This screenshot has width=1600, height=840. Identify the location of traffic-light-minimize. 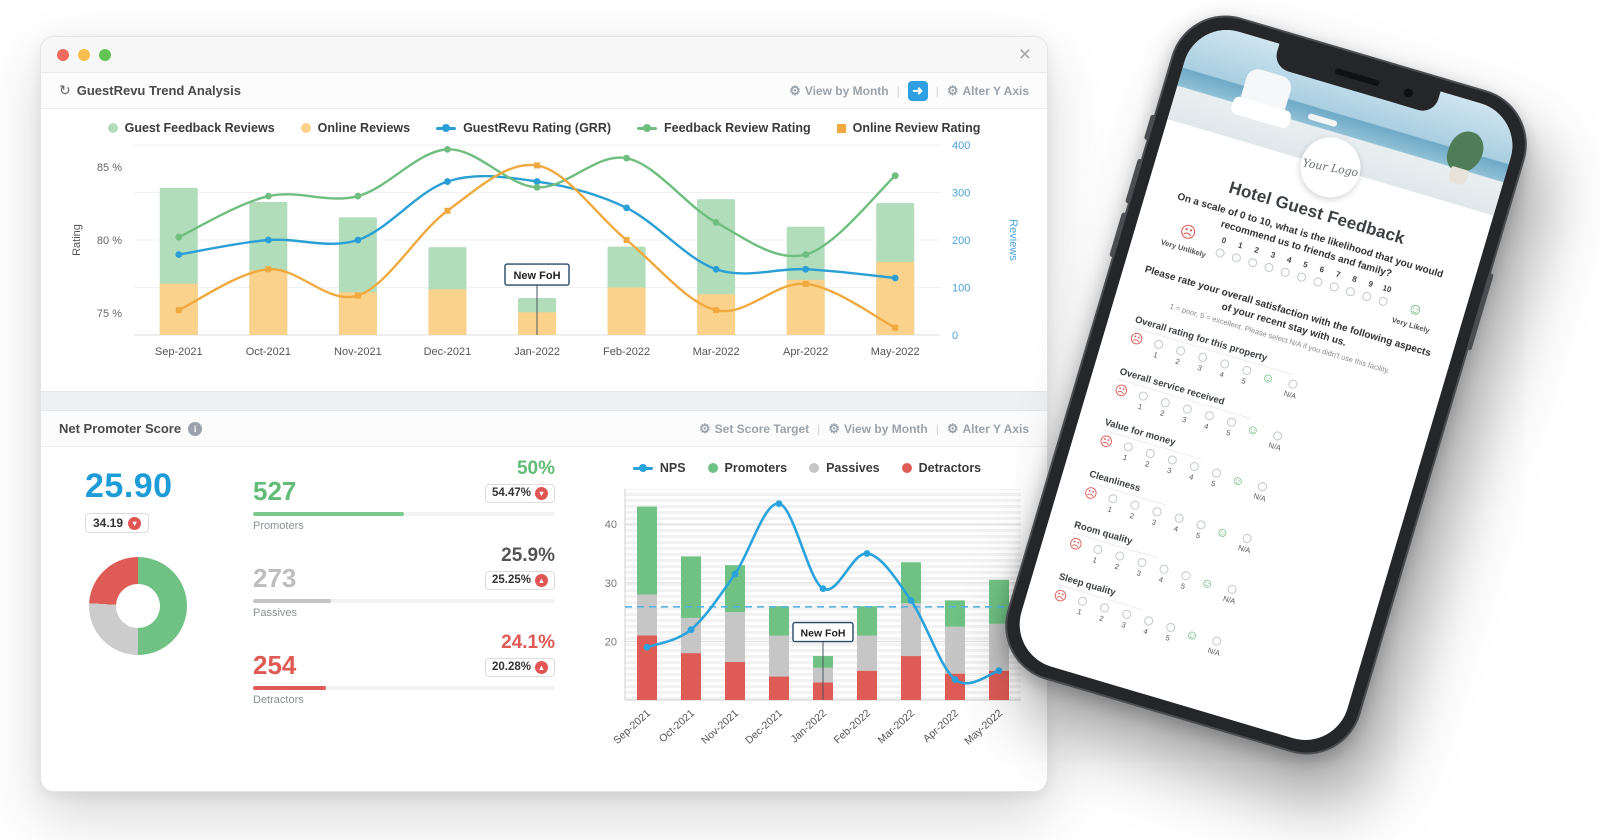
(84, 54).